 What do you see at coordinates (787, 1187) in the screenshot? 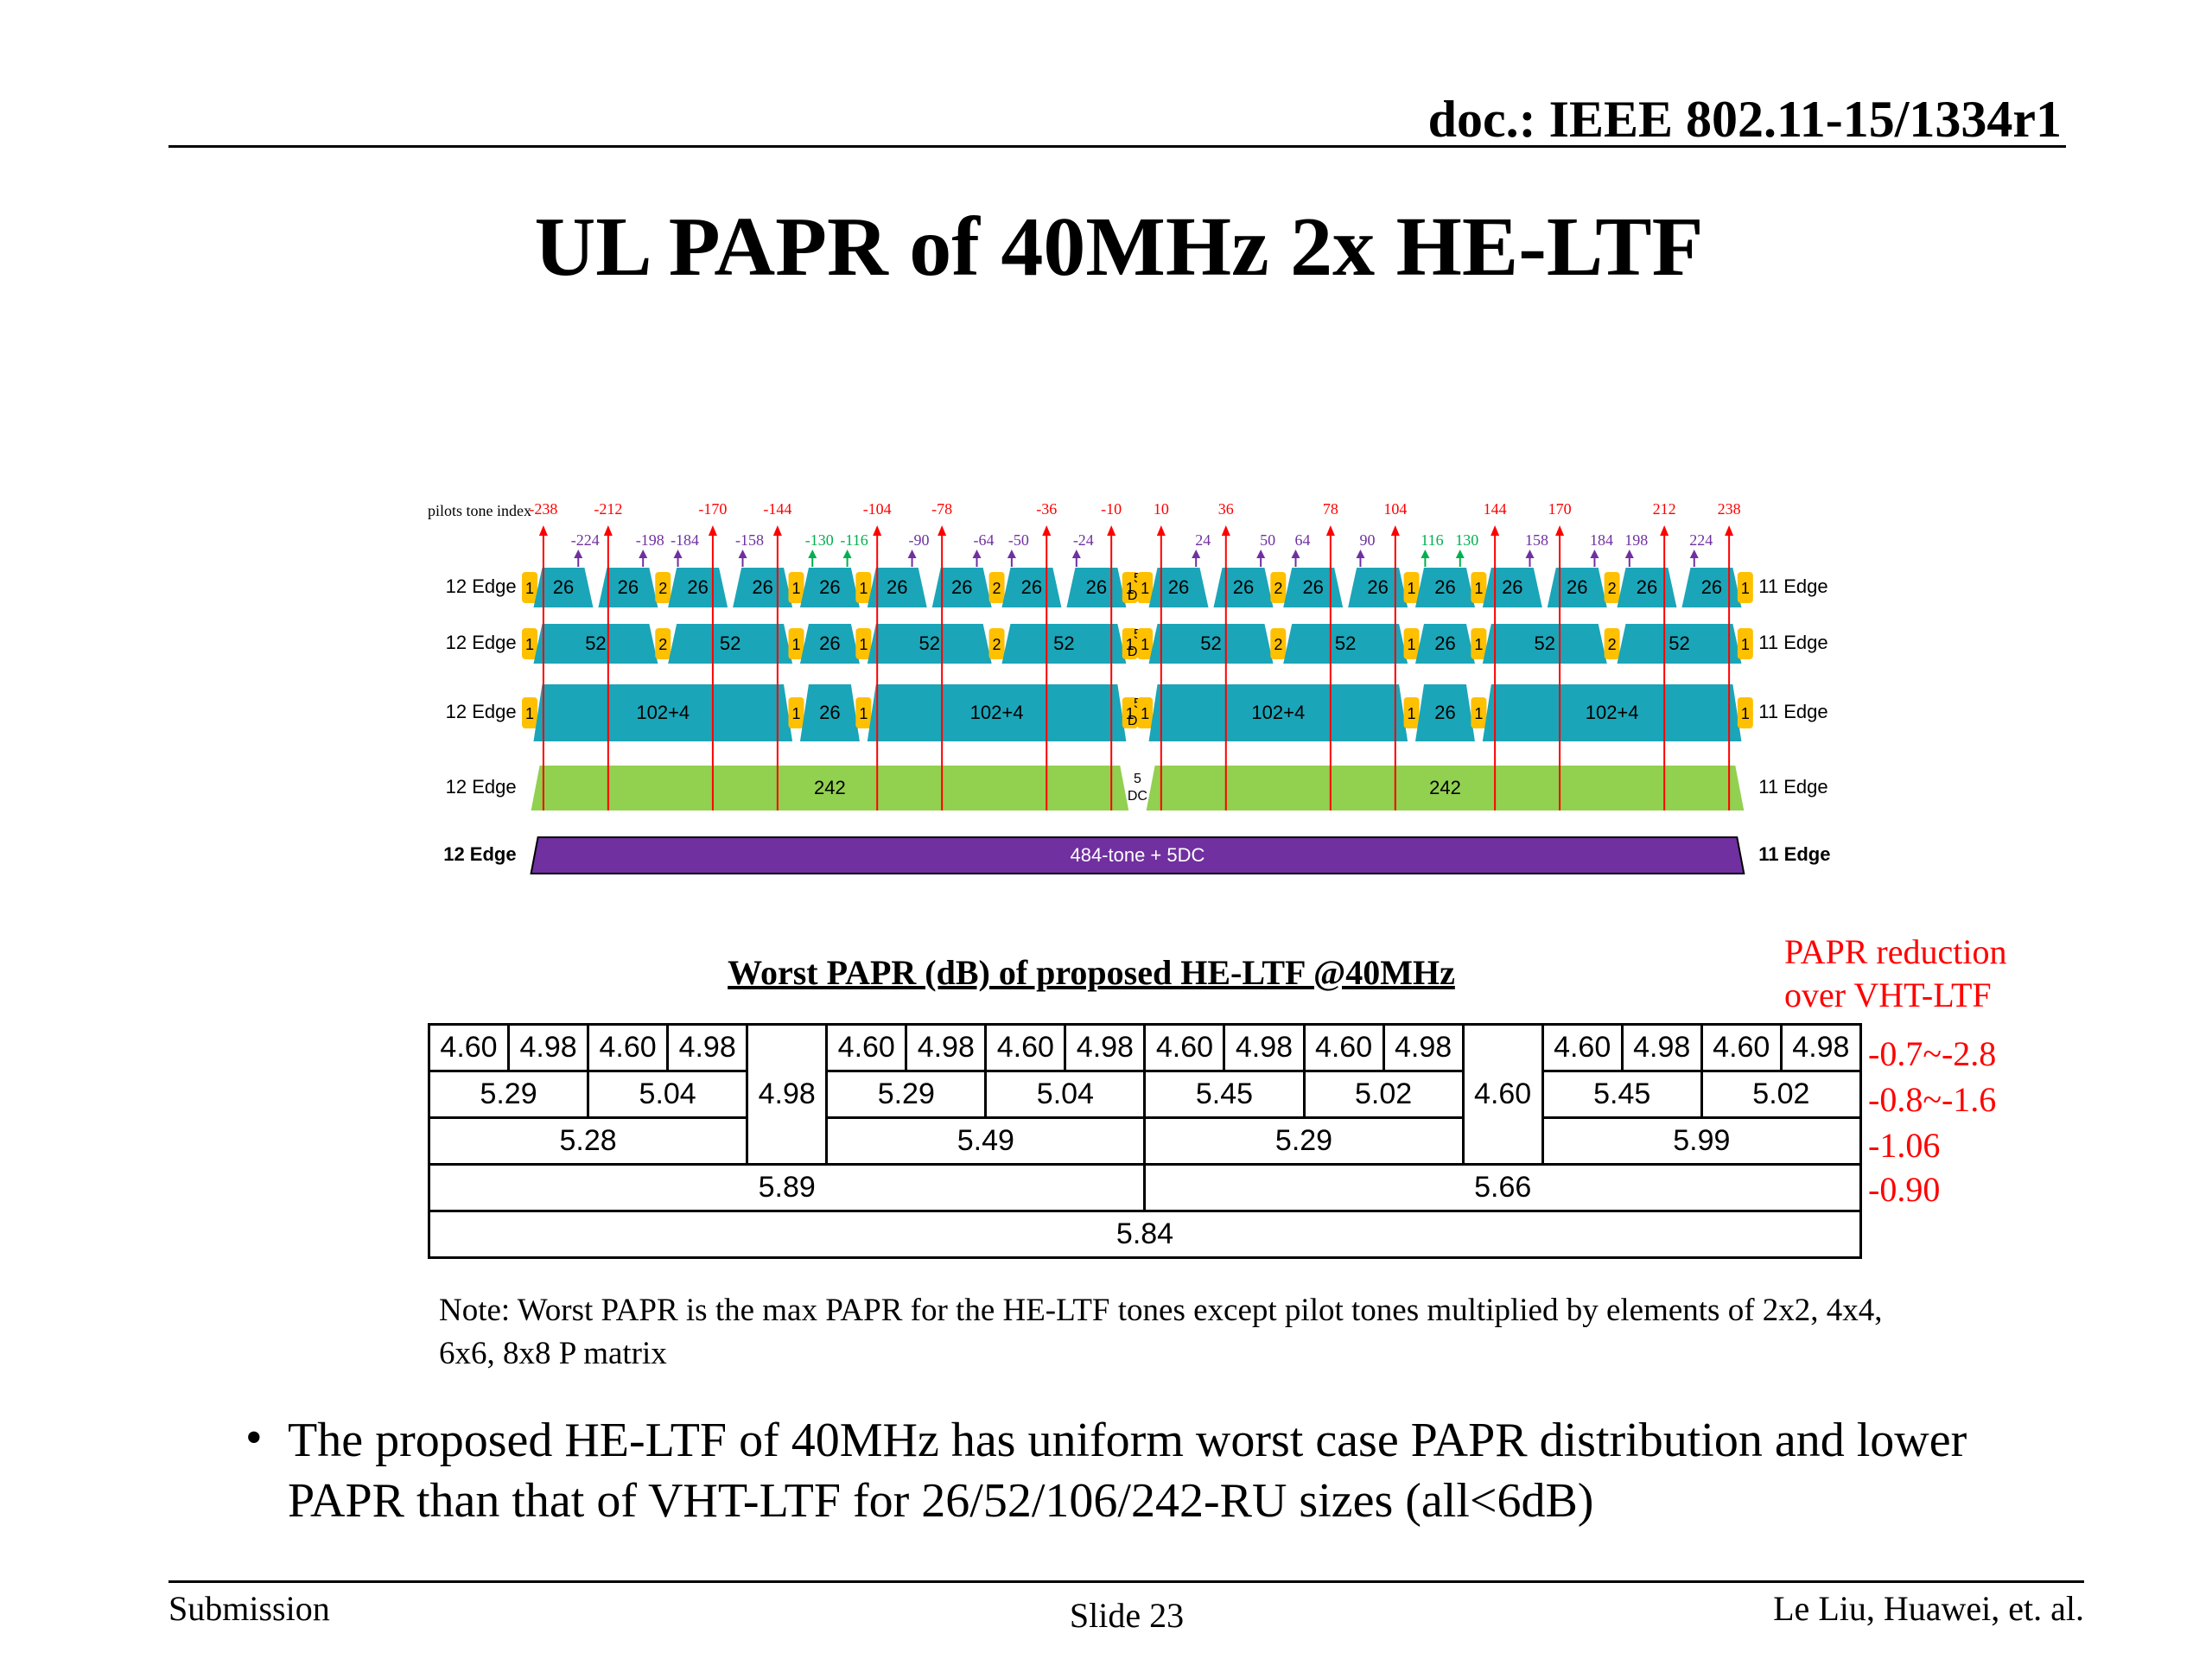
I see `cell: 5.89` at bounding box center [787, 1187].